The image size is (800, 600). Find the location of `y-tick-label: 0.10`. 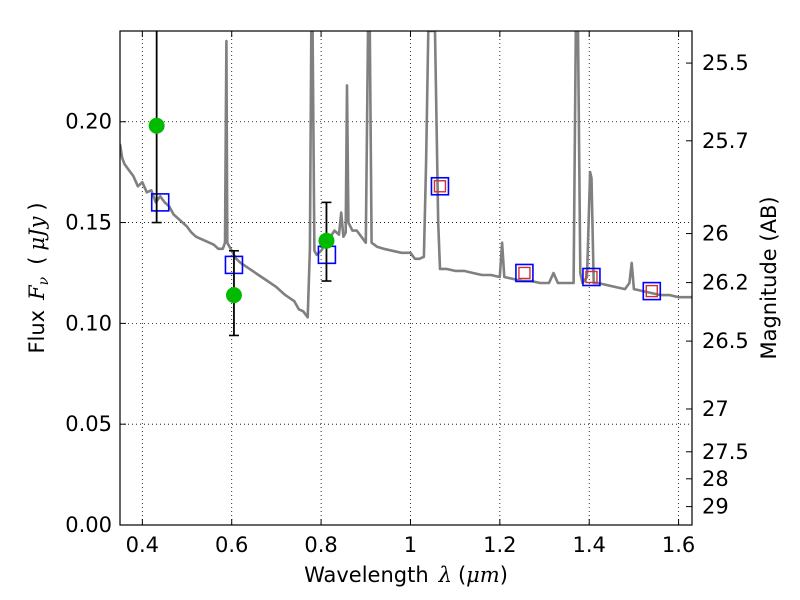

y-tick-label: 0.10 is located at coordinates (88, 323).